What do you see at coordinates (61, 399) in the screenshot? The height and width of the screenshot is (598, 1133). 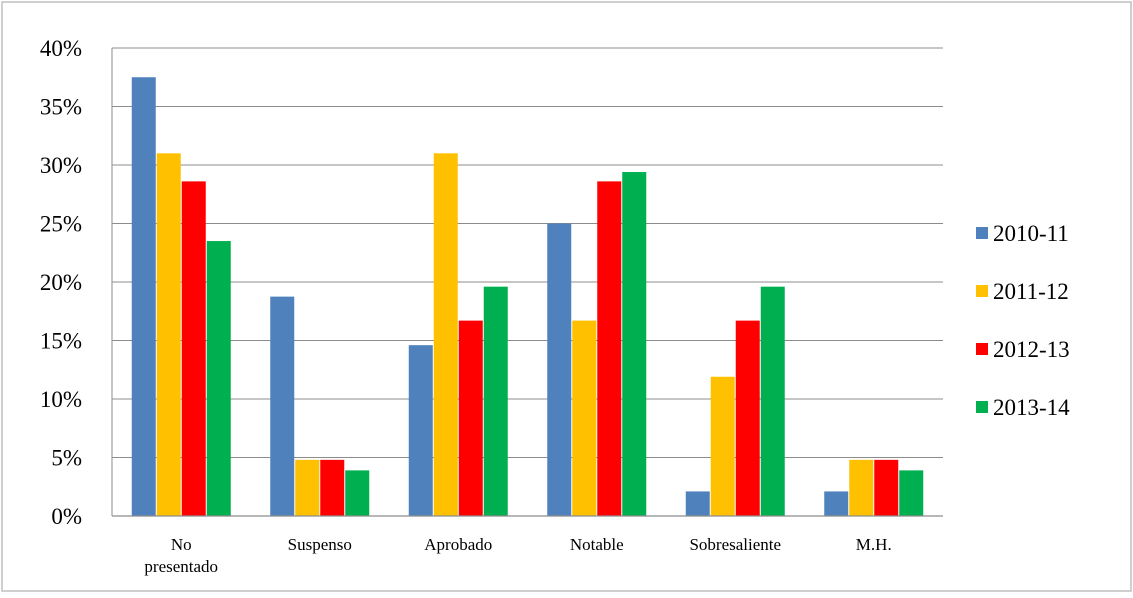 I see `y-tick-label: 10%` at bounding box center [61, 399].